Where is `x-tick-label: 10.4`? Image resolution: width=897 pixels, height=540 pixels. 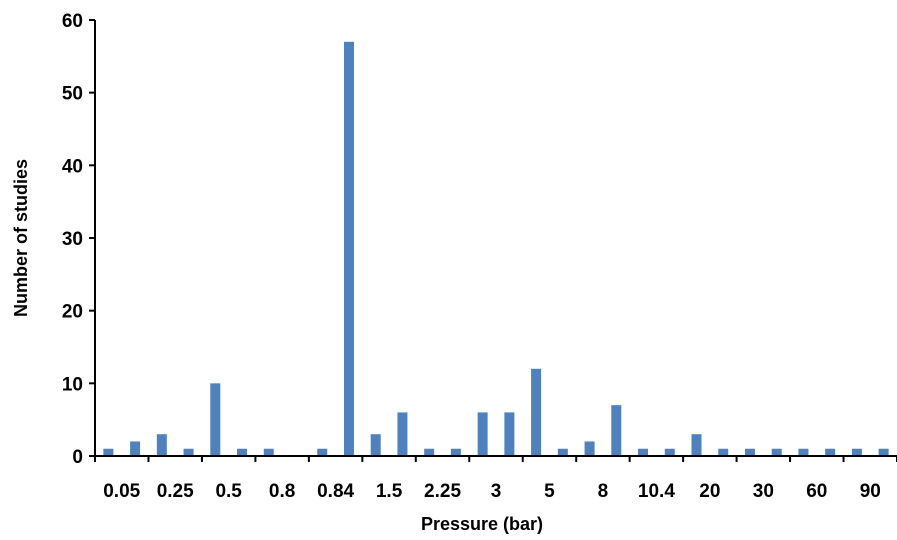
x-tick-label: 10.4 is located at coordinates (656, 491).